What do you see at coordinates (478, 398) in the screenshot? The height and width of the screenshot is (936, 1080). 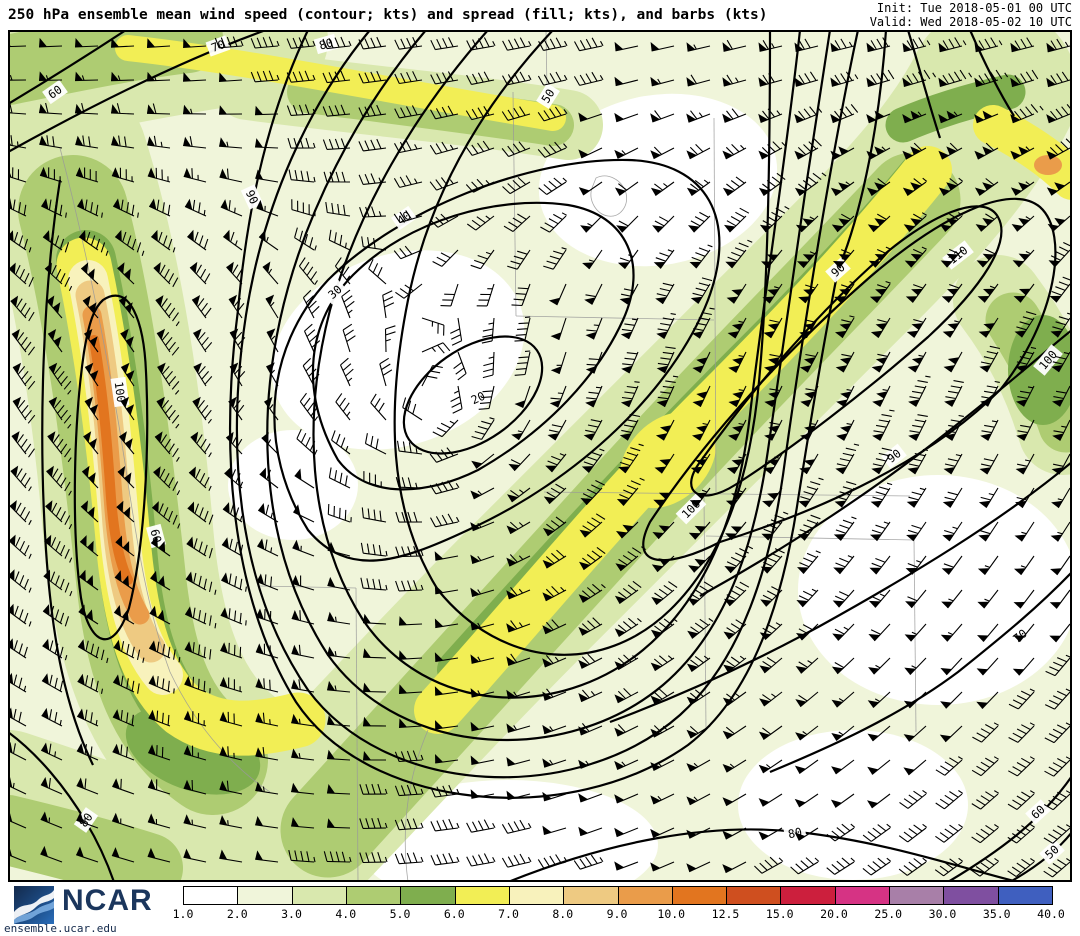 I see `svg-text: 20` at bounding box center [478, 398].